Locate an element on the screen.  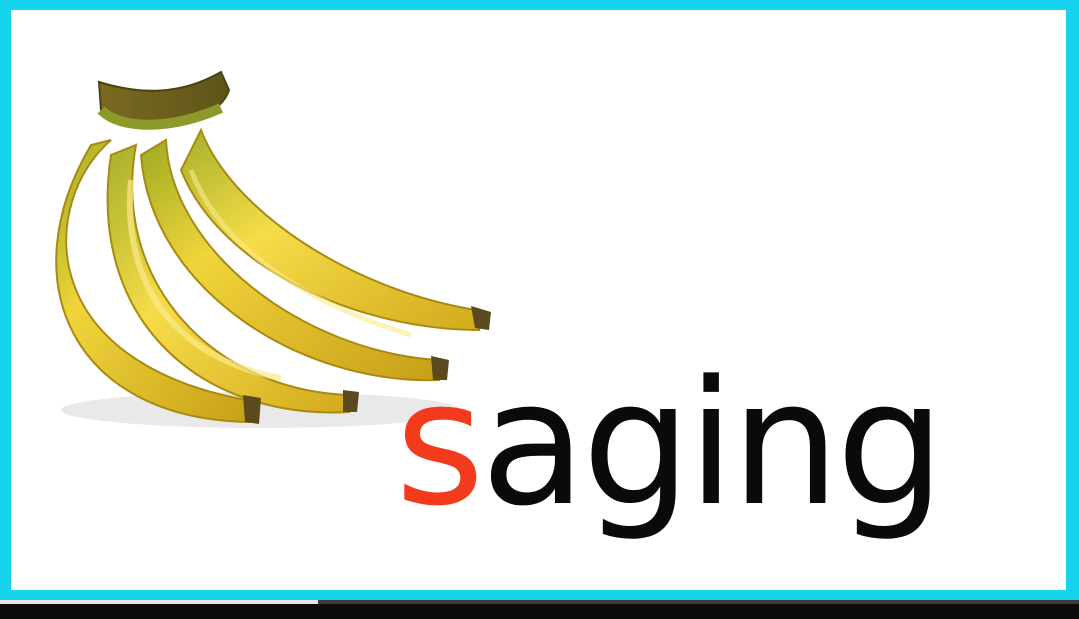
progress-fill is located at coordinates (159, 602).